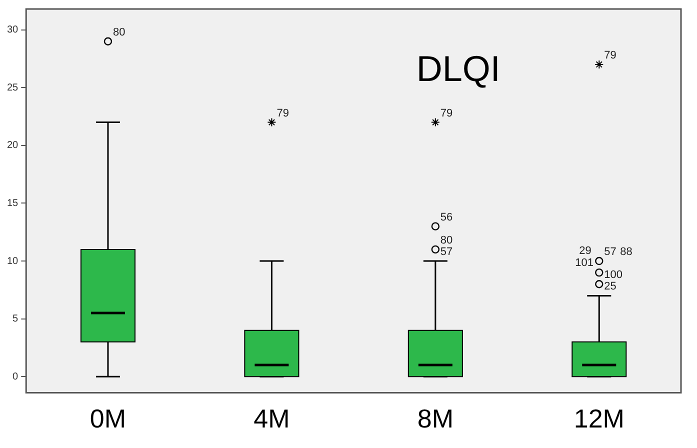  What do you see at coordinates (13, 30) in the screenshot?
I see `y-tick-label: 30` at bounding box center [13, 30].